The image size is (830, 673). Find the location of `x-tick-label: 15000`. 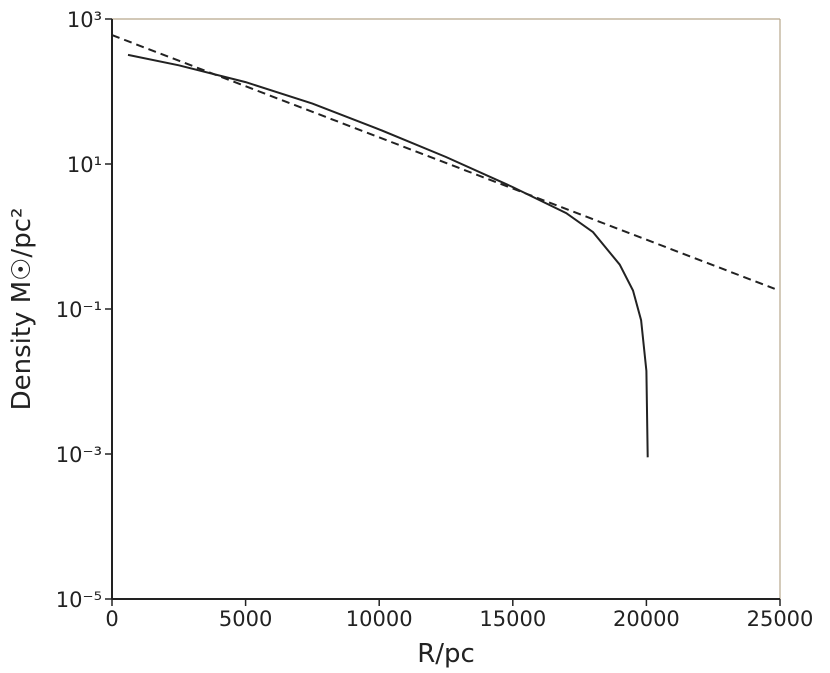

x-tick-label: 15000 is located at coordinates (512, 619).